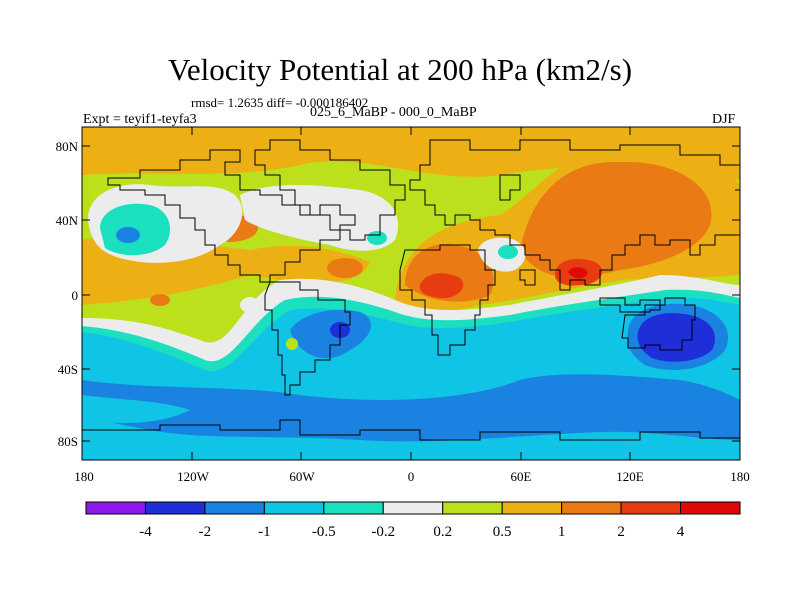 The height and width of the screenshot is (600, 800). What do you see at coordinates (330, 334) in the screenshot?
I see `field-blue-southamerica` at bounding box center [330, 334].